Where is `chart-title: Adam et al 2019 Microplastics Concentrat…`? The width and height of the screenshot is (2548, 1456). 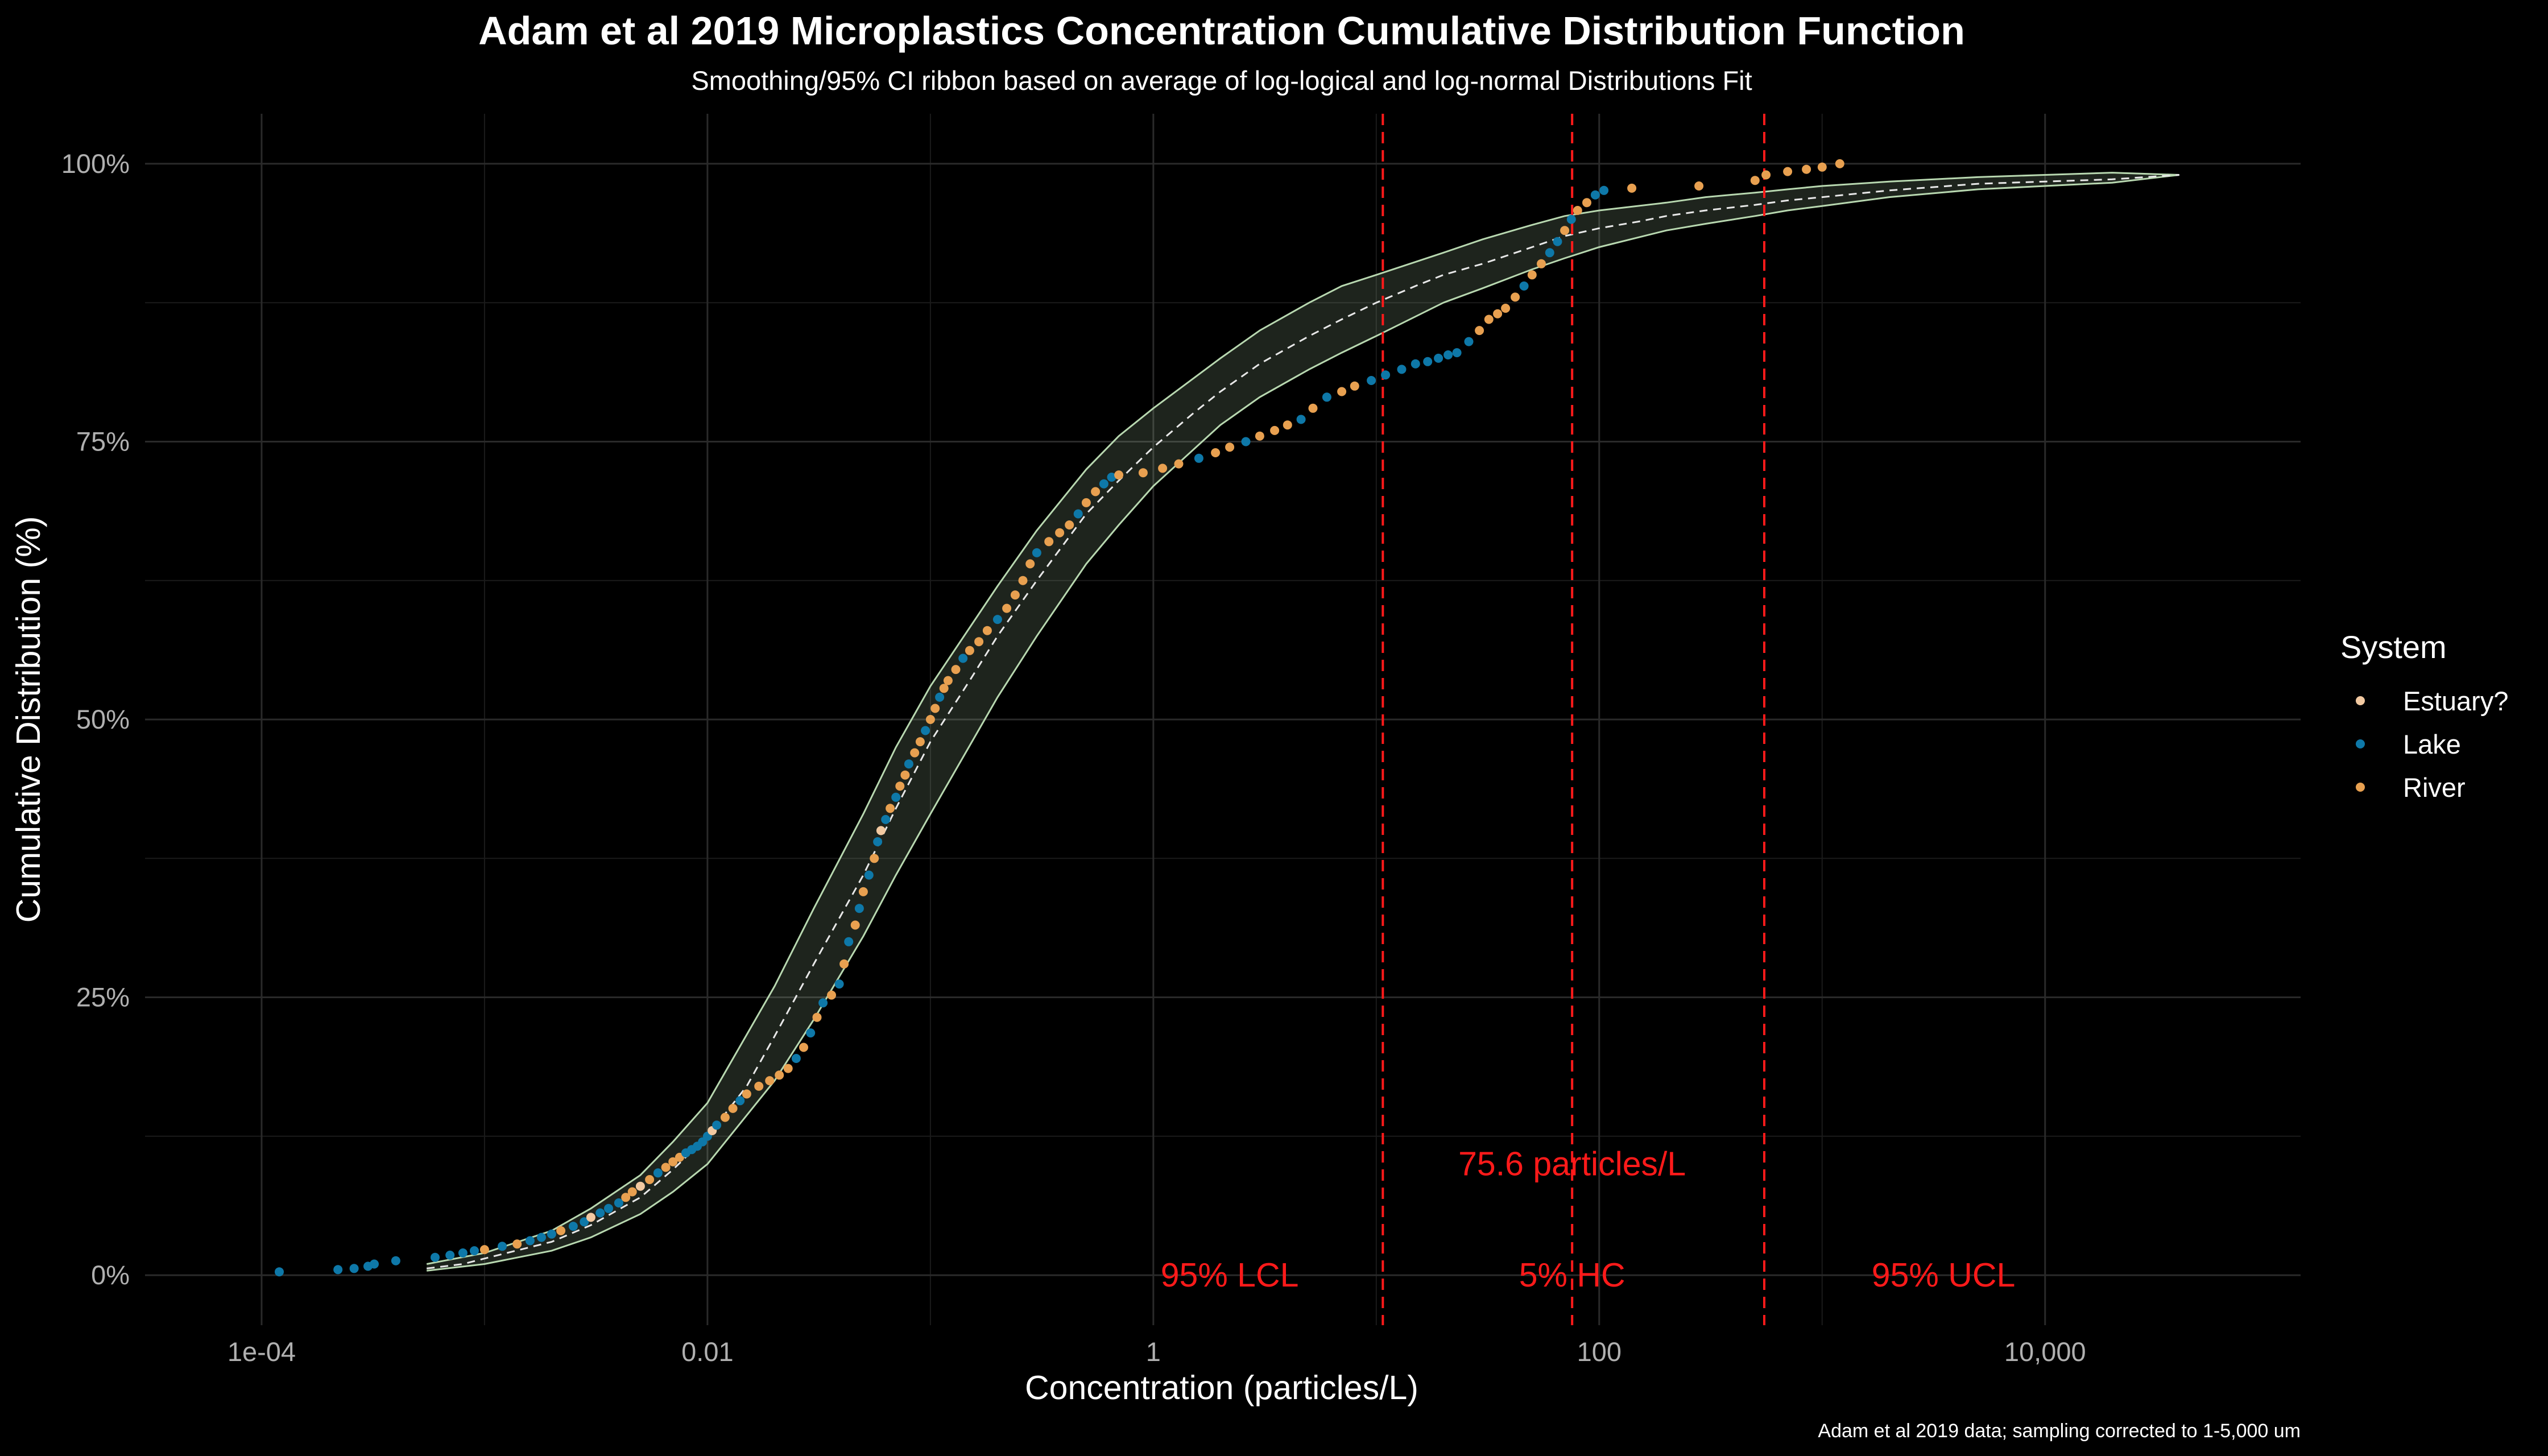
chart-title: Adam et al 2019 Microplastics Concentrat… is located at coordinates (1221, 31).